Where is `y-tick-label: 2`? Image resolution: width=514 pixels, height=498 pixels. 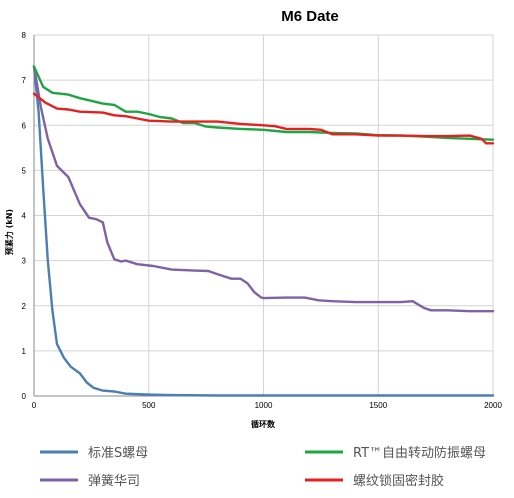 y-tick-label: 2 is located at coordinates (24, 306).